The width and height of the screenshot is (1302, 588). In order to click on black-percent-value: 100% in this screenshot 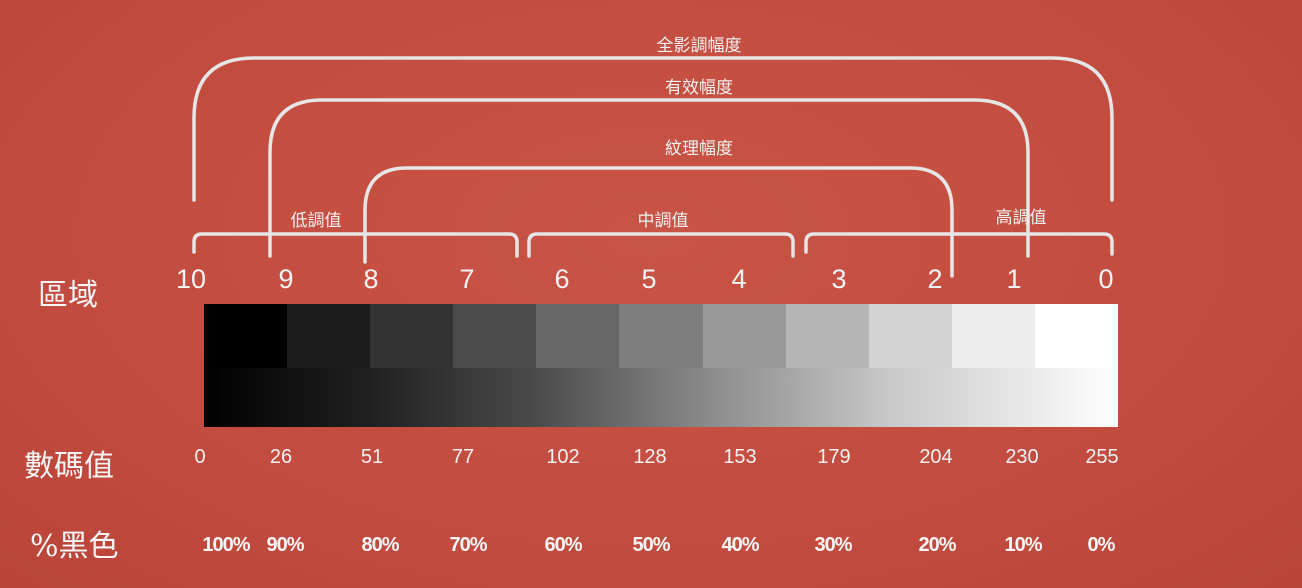, I will do `click(226, 545)`.